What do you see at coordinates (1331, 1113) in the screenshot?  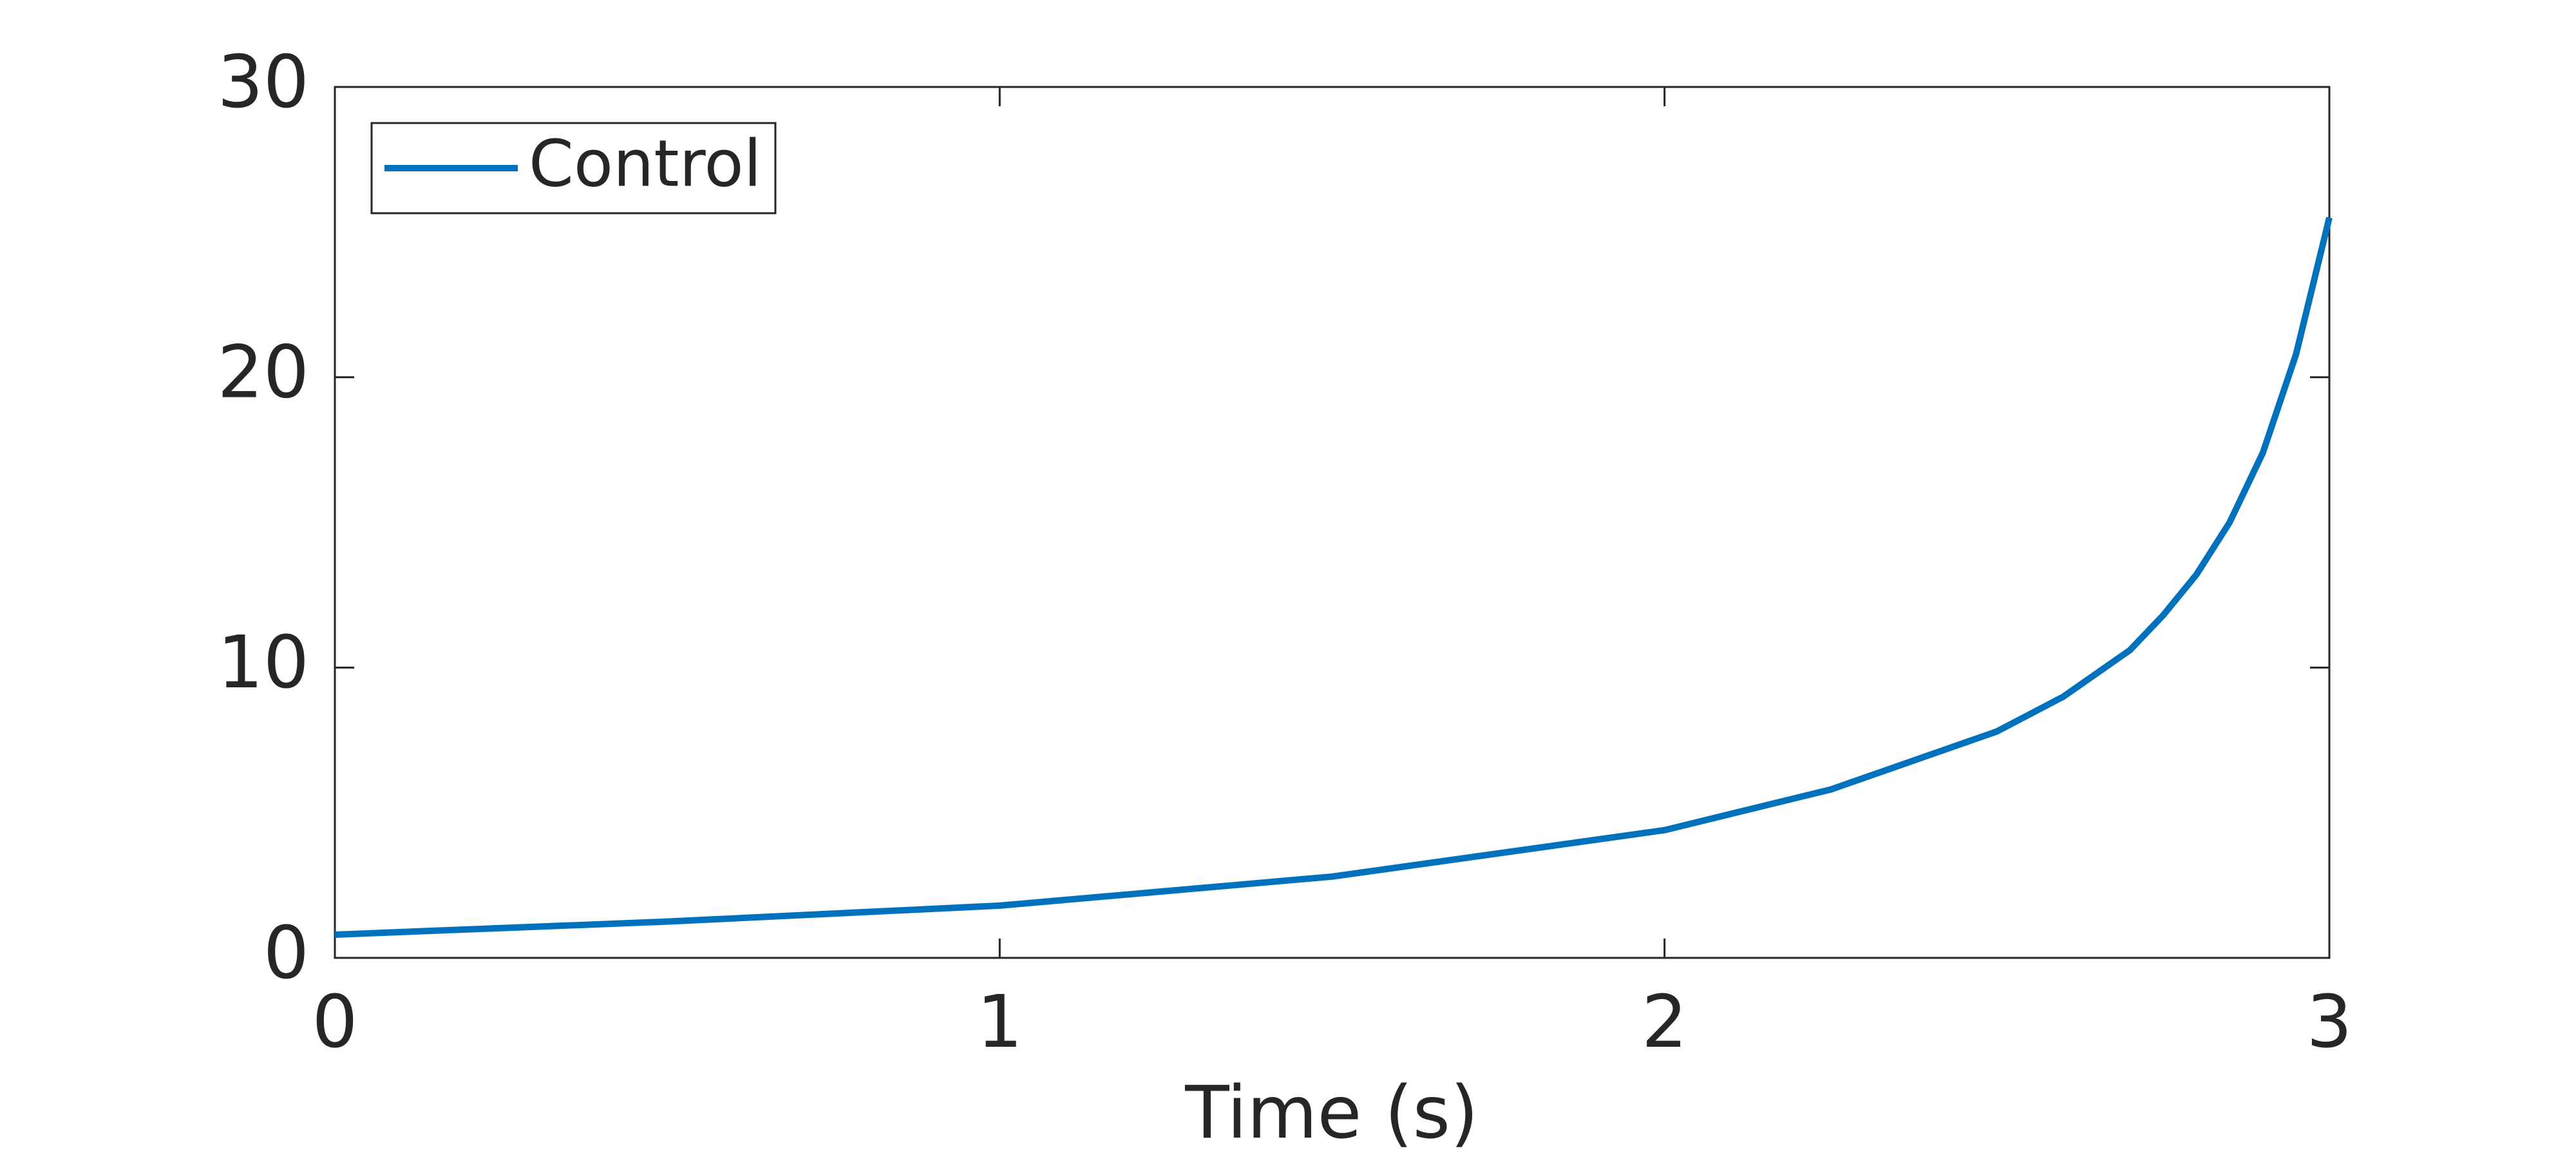 I see `x-axis-label: Time (s)` at bounding box center [1331, 1113].